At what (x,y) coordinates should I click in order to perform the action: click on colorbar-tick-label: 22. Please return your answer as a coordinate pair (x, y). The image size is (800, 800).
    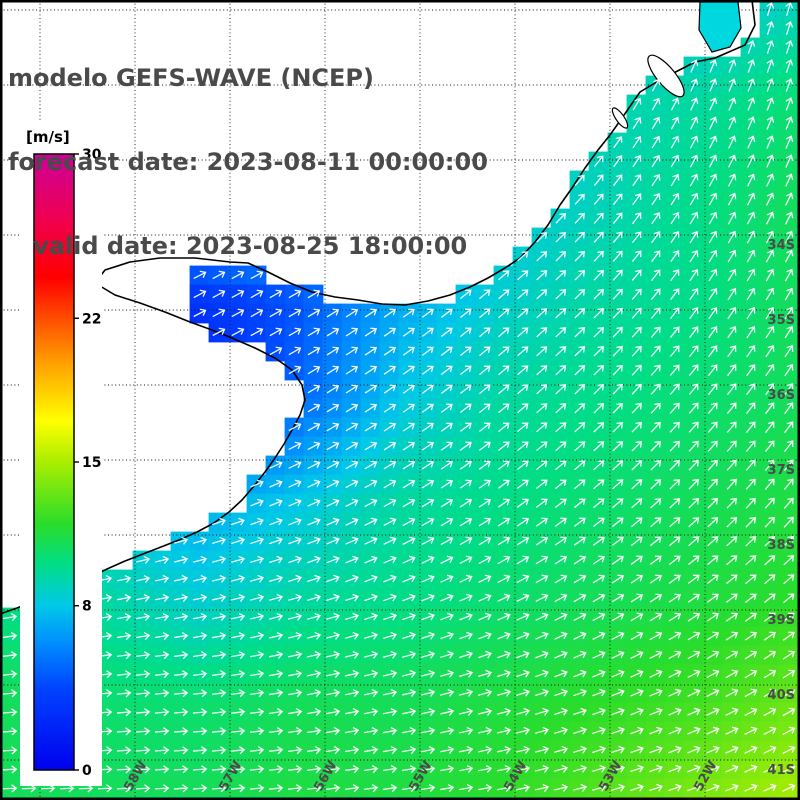
    Looking at the image, I should click on (91, 319).